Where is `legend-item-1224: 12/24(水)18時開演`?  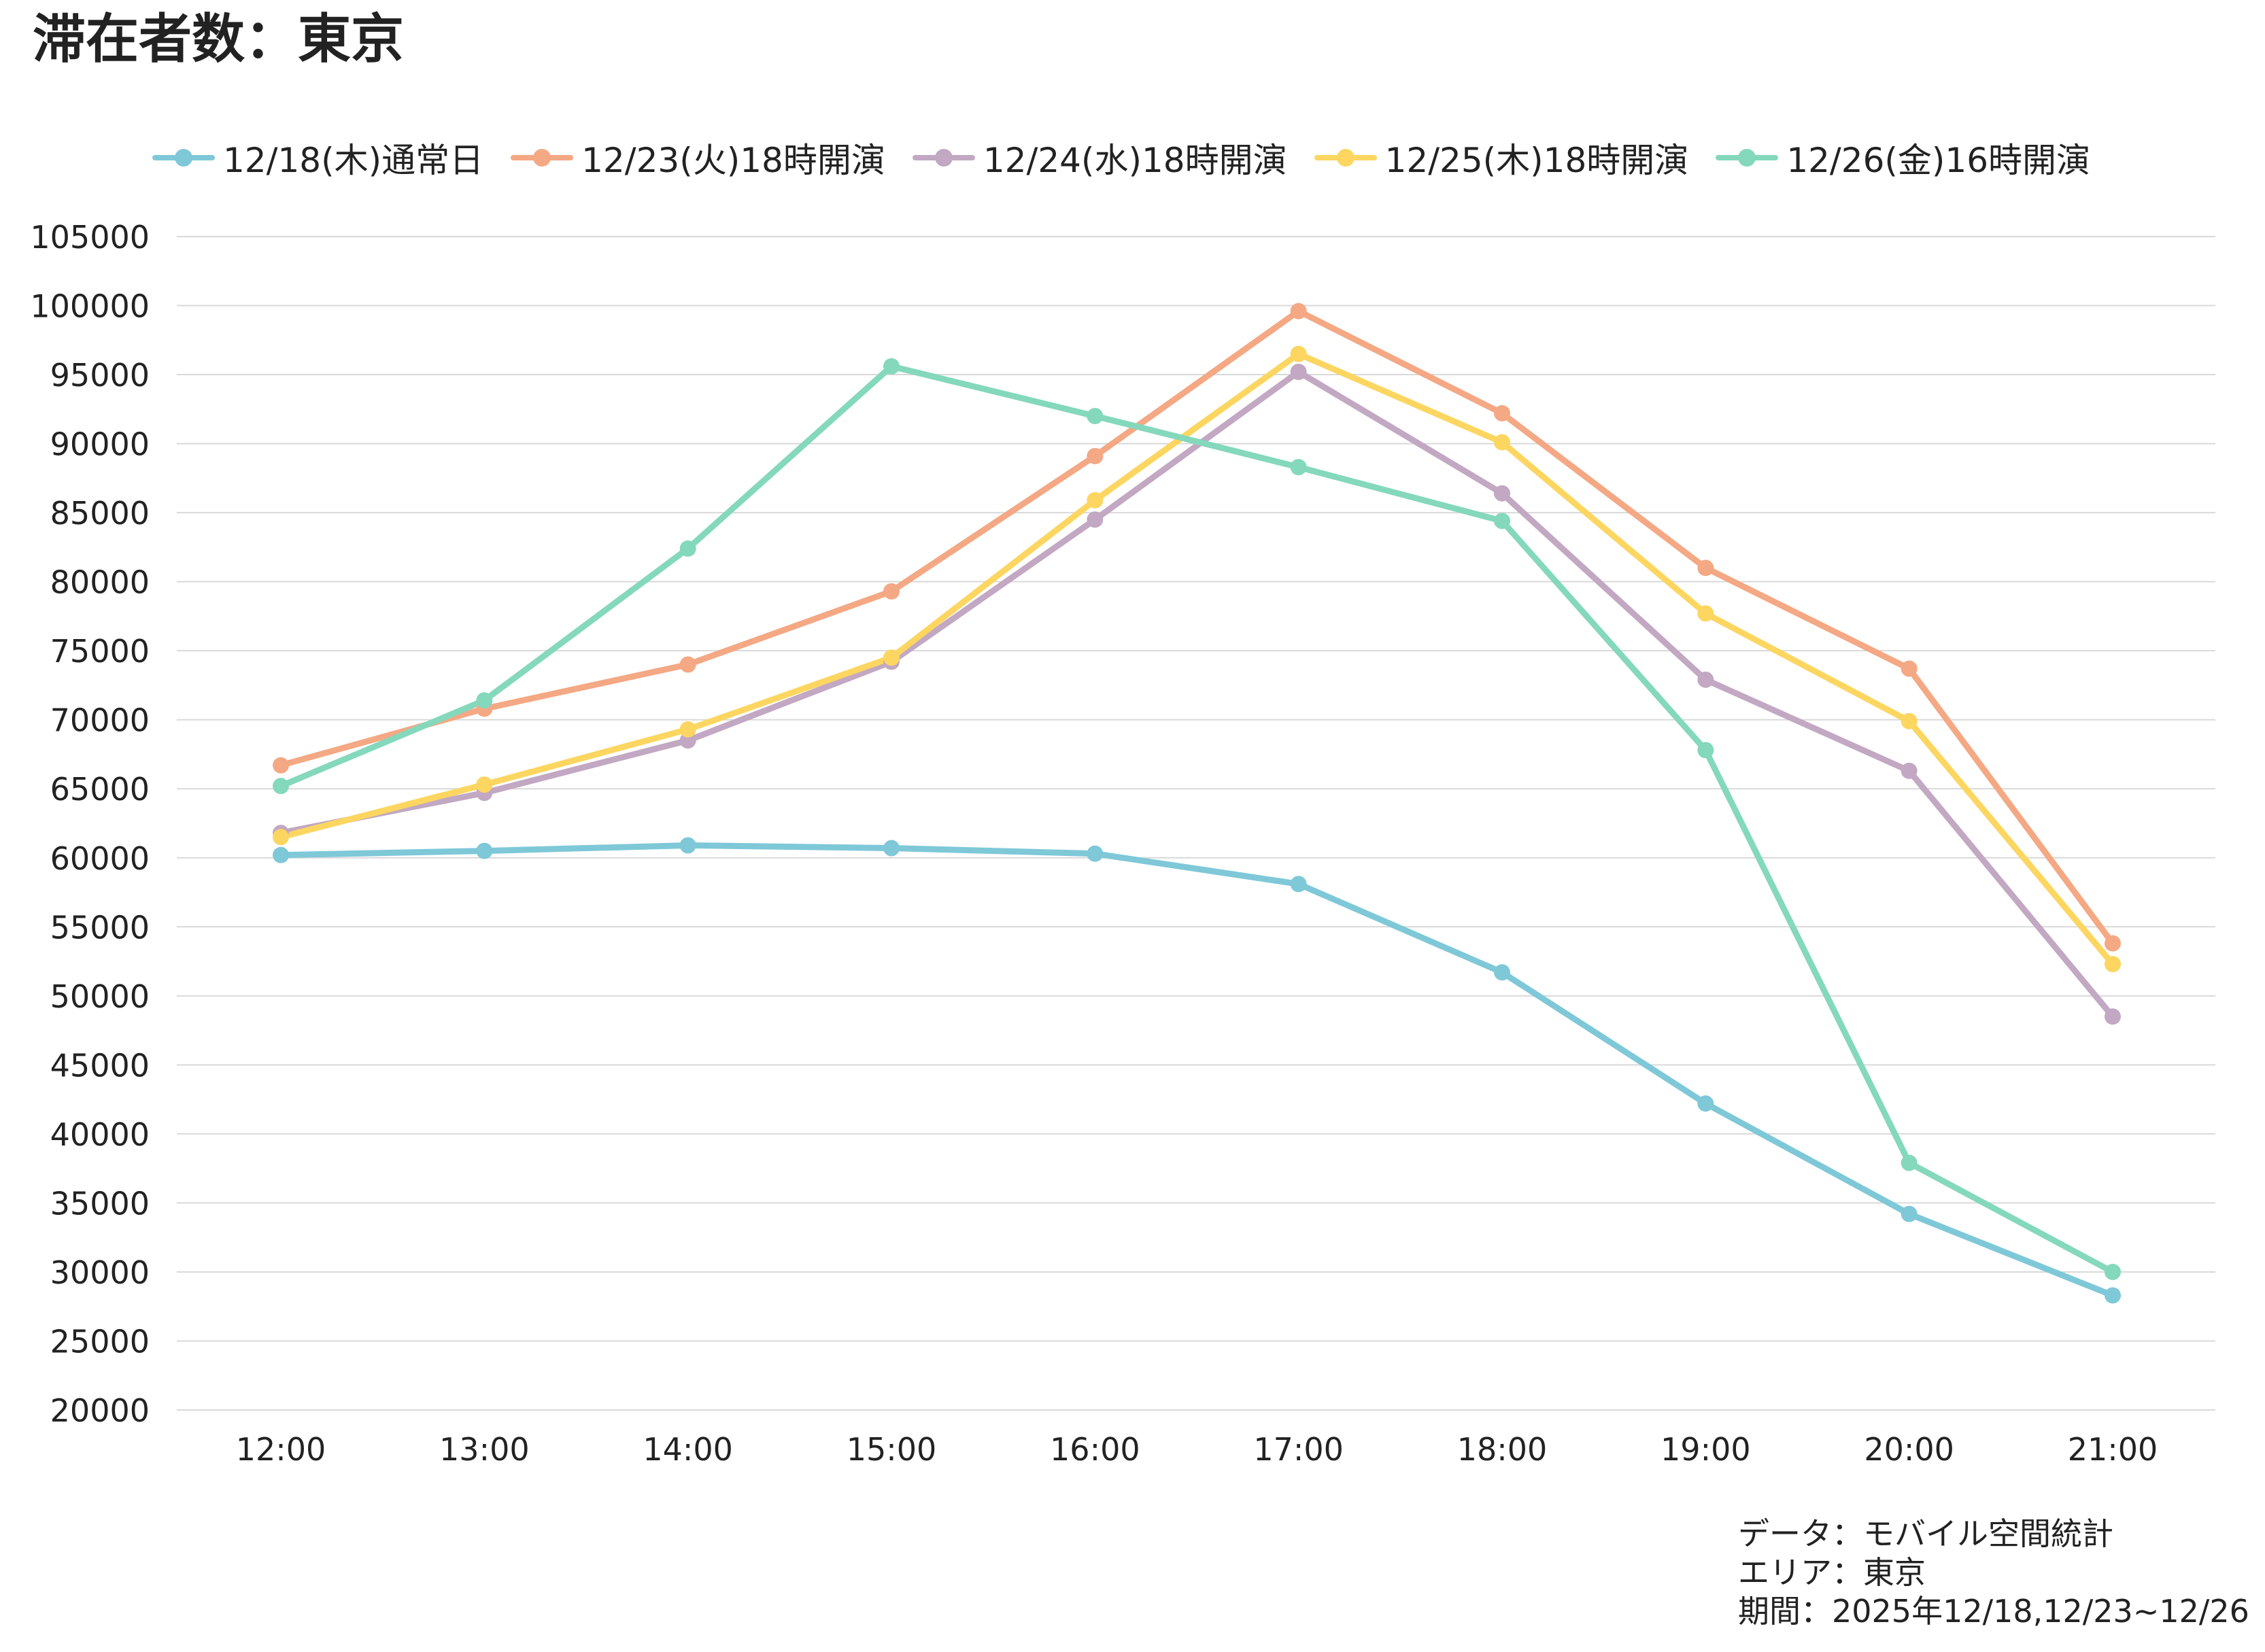 legend-item-1224: 12/24(水)18時開演 is located at coordinates (1099, 157).